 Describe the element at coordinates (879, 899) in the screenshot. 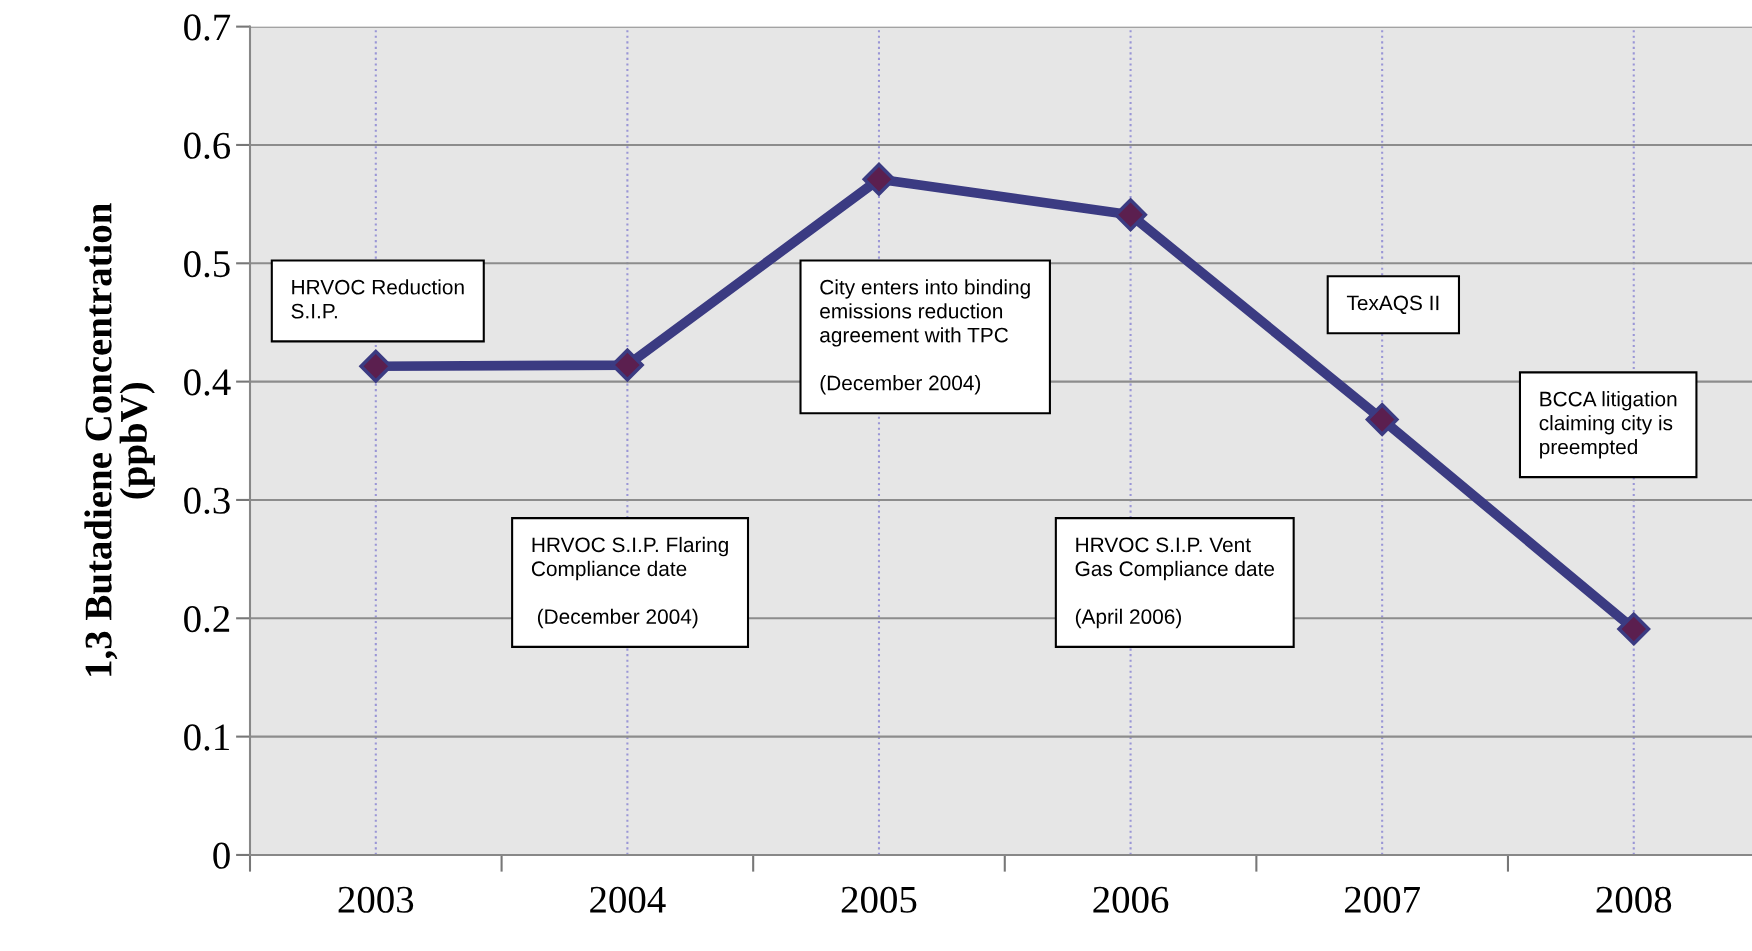

I see `x-tick-label: 2005` at that location.